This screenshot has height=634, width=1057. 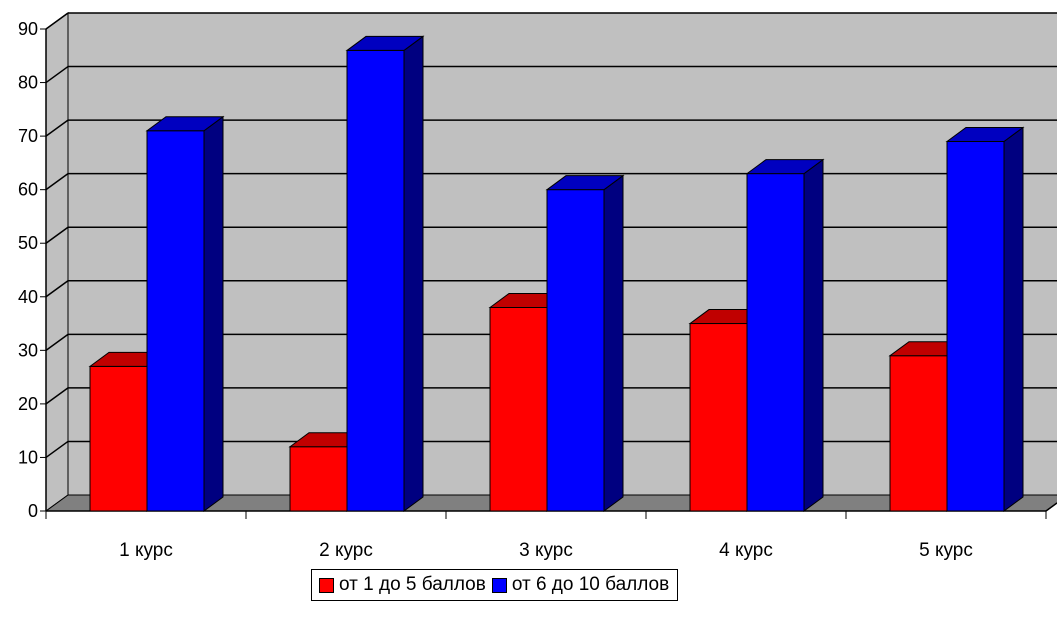 What do you see at coordinates (28, 404) in the screenshot?
I see `y-tick-label: 20` at bounding box center [28, 404].